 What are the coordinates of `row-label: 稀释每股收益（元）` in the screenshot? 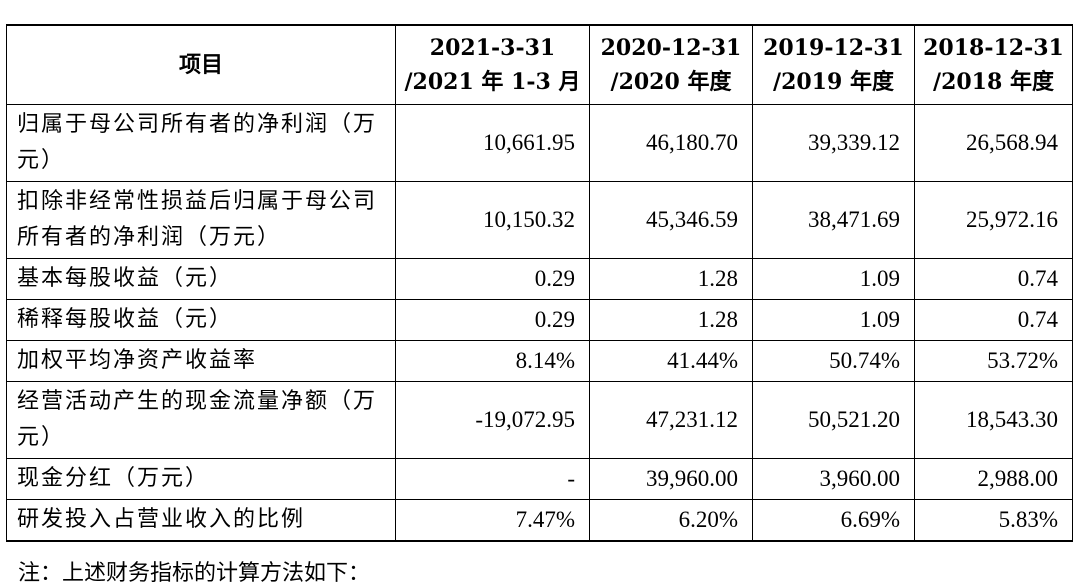 It's located at (201, 320).